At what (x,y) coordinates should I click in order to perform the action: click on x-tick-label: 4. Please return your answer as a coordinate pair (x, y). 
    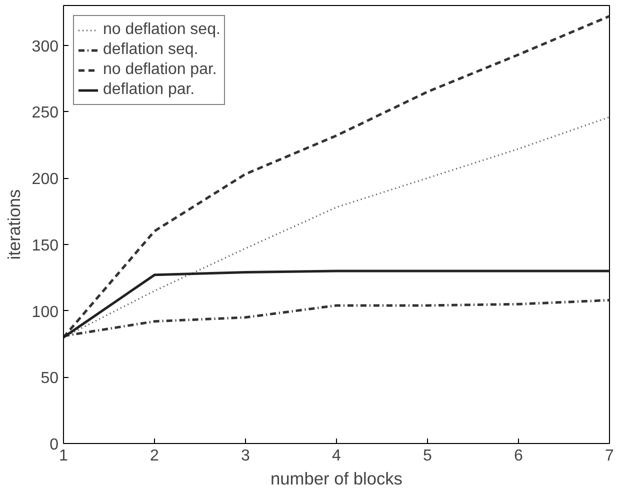
    Looking at the image, I should click on (337, 456).